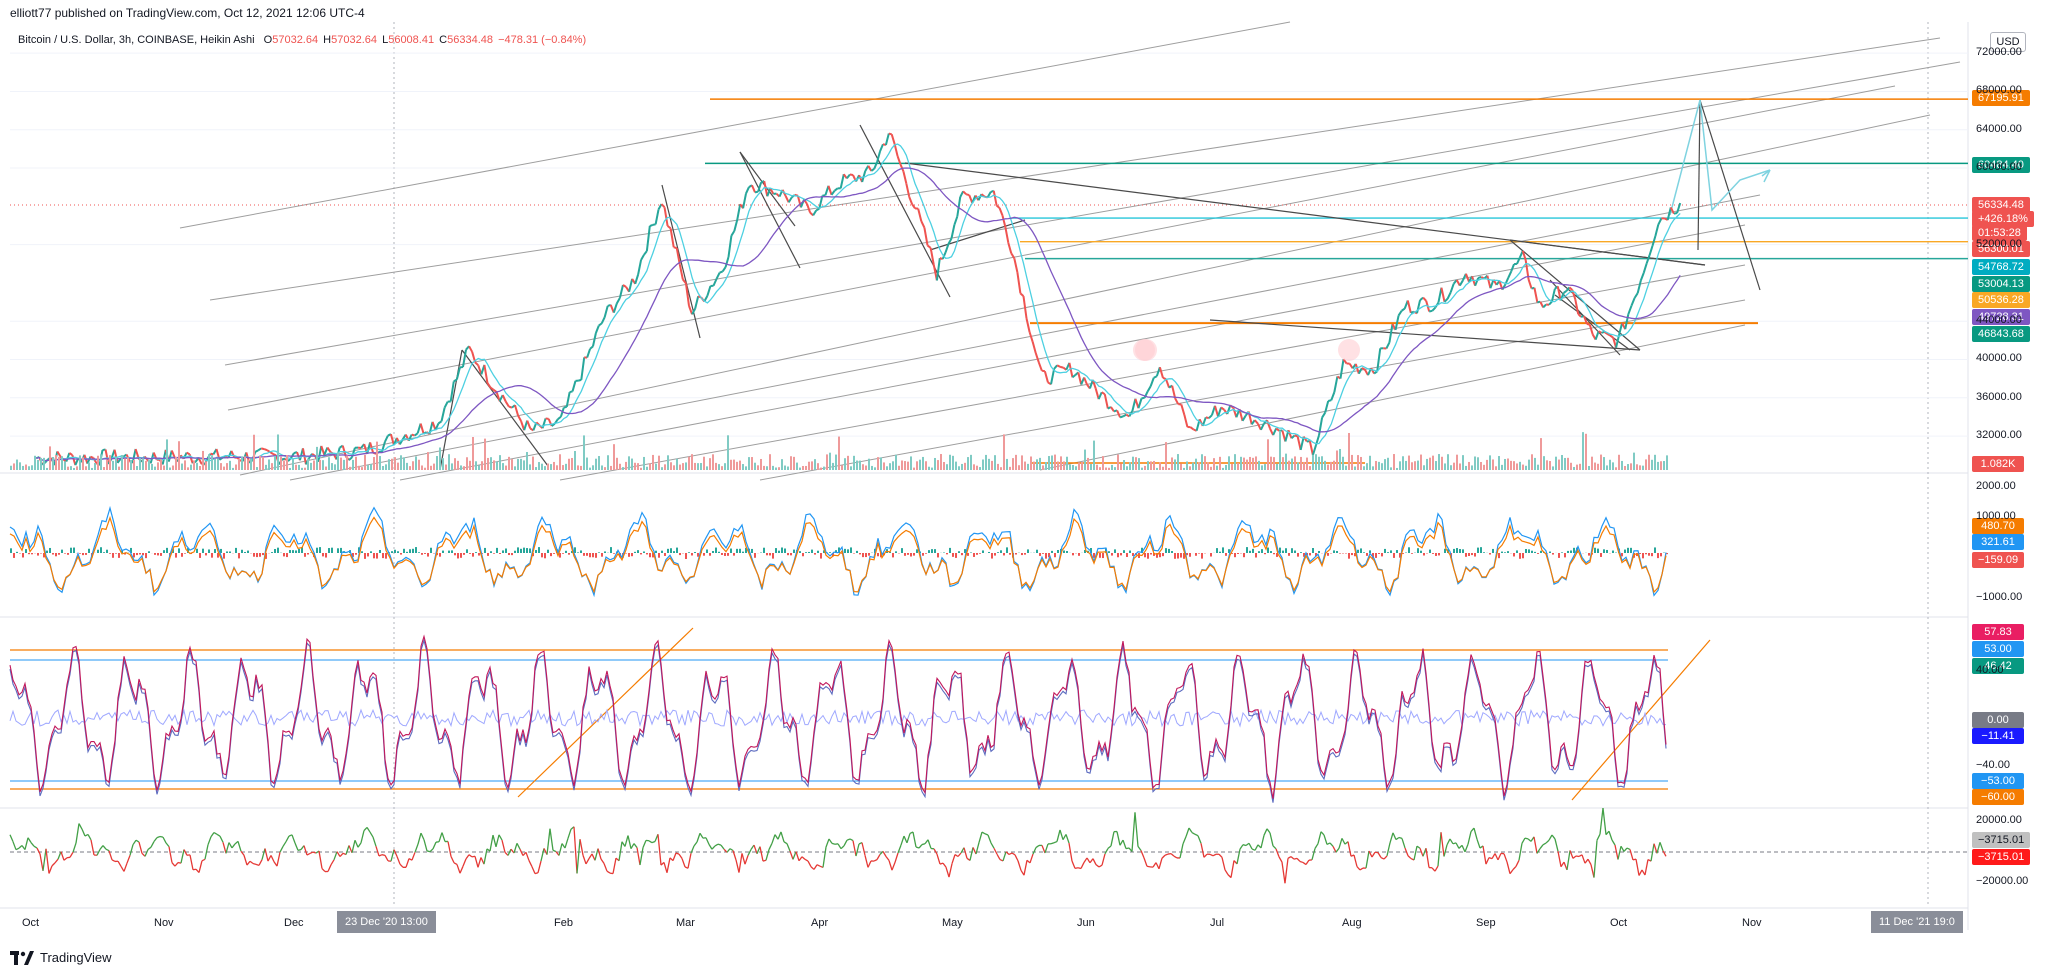 The height and width of the screenshot is (974, 2055). What do you see at coordinates (685, 923) in the screenshot?
I see `month-label: Mar` at bounding box center [685, 923].